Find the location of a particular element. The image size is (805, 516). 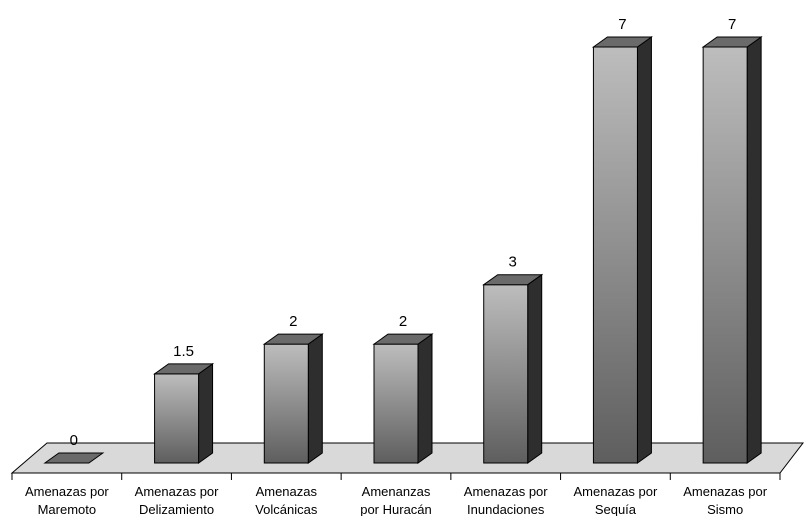

x-tick-label: Amenanzas por Huracán is located at coordinates (396, 500).